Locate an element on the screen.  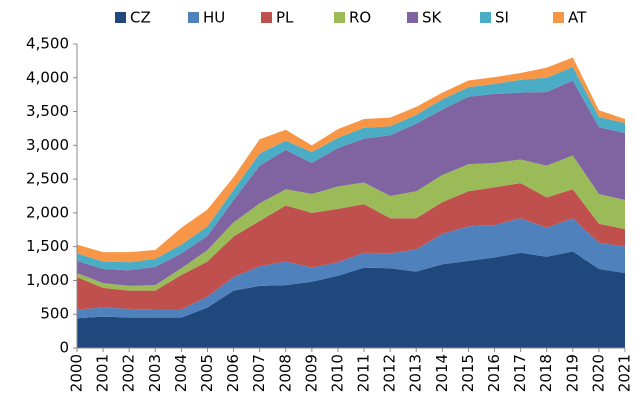
x-tick-label: 2016 is located at coordinates (494, 373).